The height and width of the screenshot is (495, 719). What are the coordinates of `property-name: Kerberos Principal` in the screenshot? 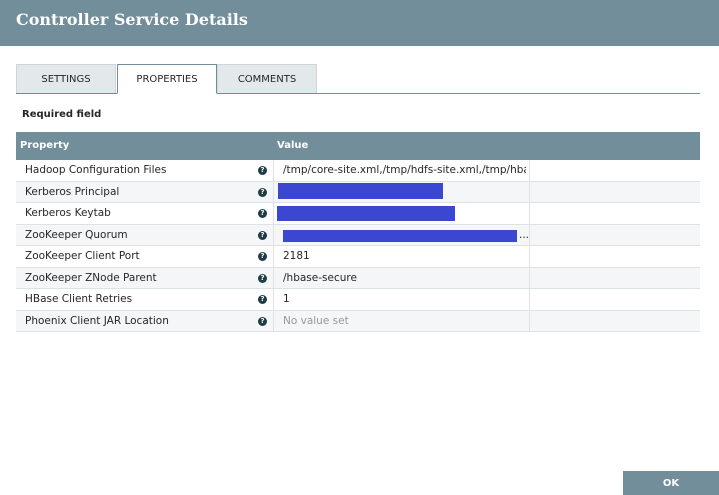 It's located at (72, 191).